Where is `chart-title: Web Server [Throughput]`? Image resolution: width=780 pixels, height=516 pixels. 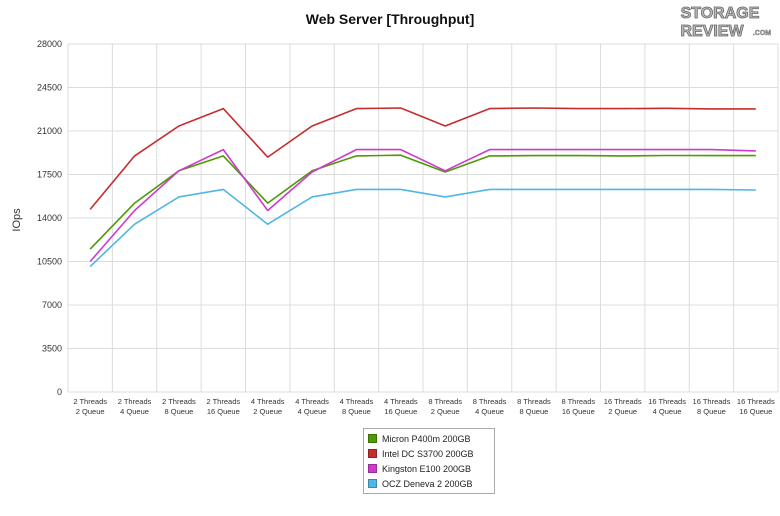
chart-title: Web Server [Throughput] is located at coordinates (390, 19).